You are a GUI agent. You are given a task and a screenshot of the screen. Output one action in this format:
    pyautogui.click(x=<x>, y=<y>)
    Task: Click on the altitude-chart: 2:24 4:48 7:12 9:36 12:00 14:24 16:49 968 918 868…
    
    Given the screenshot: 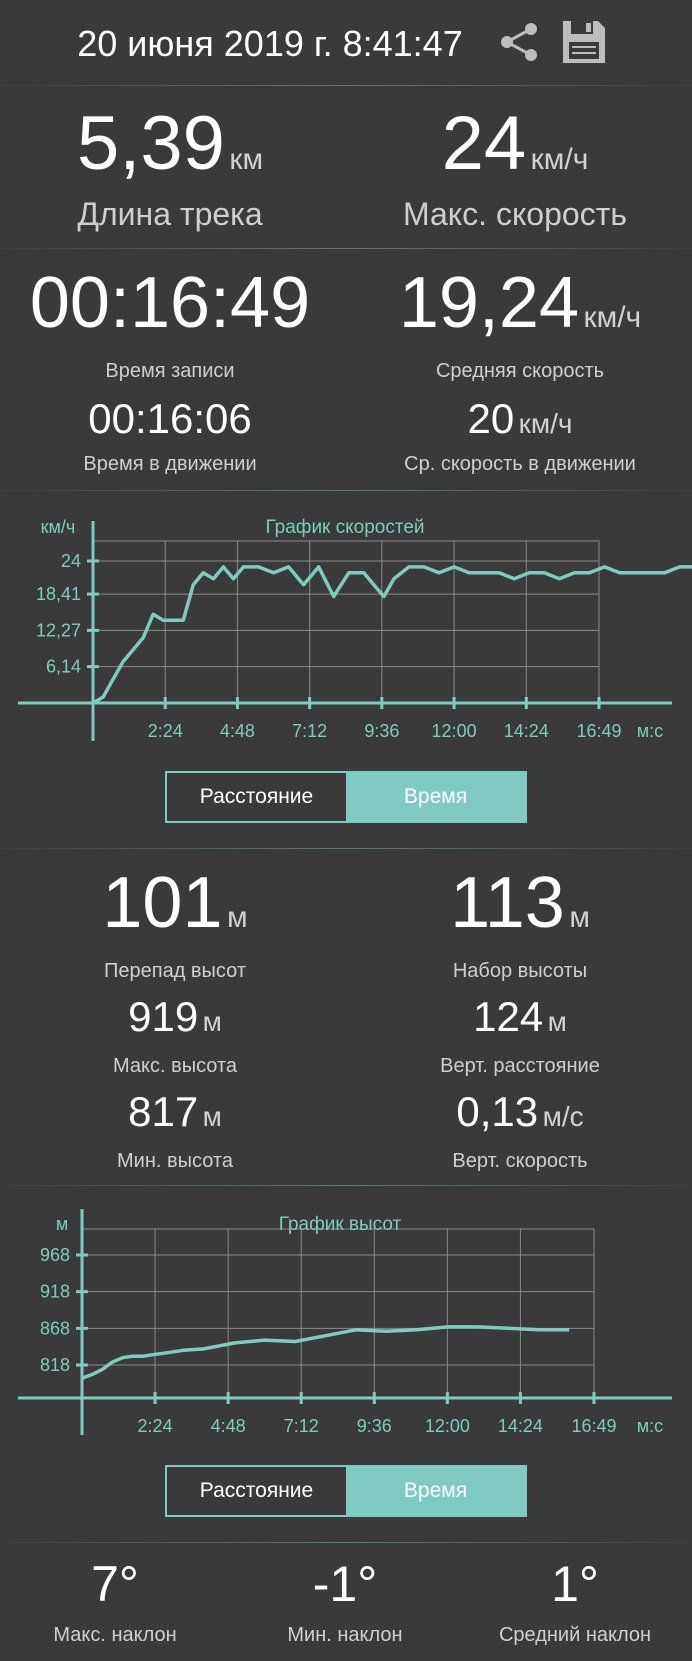 What is the action you would take?
    pyautogui.click(x=345, y=1322)
    